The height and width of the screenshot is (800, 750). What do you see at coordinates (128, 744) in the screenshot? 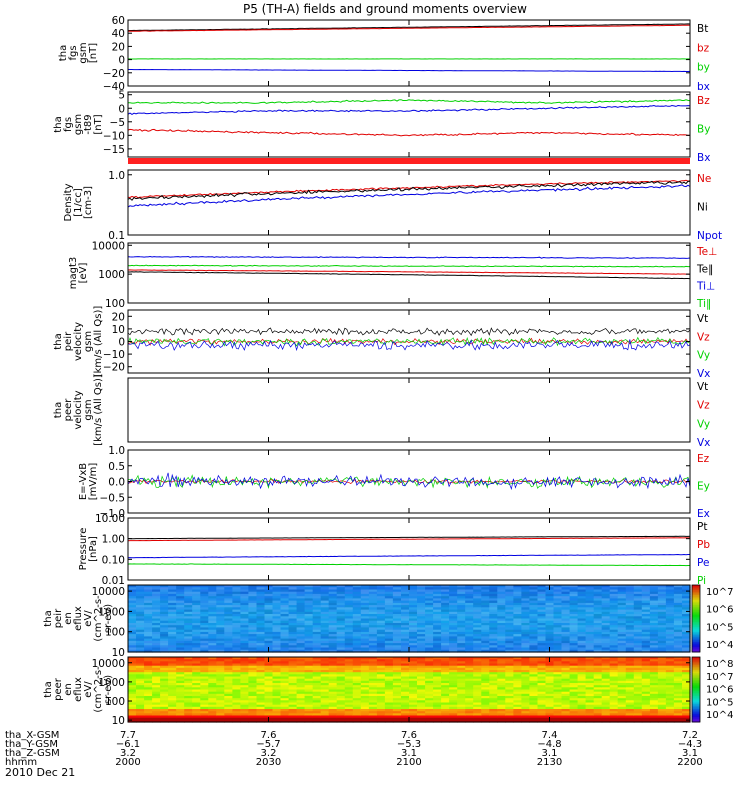
I see `ephemeris-value: −6.1` at bounding box center [128, 744].